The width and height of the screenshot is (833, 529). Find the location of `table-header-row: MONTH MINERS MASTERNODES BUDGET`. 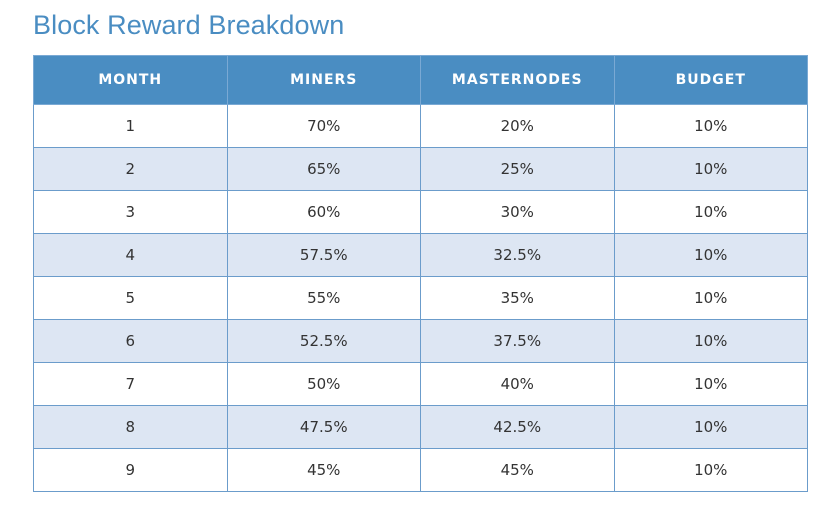

table-header-row: MONTH MINERS MASTERNODES BUDGET is located at coordinates (420, 80).